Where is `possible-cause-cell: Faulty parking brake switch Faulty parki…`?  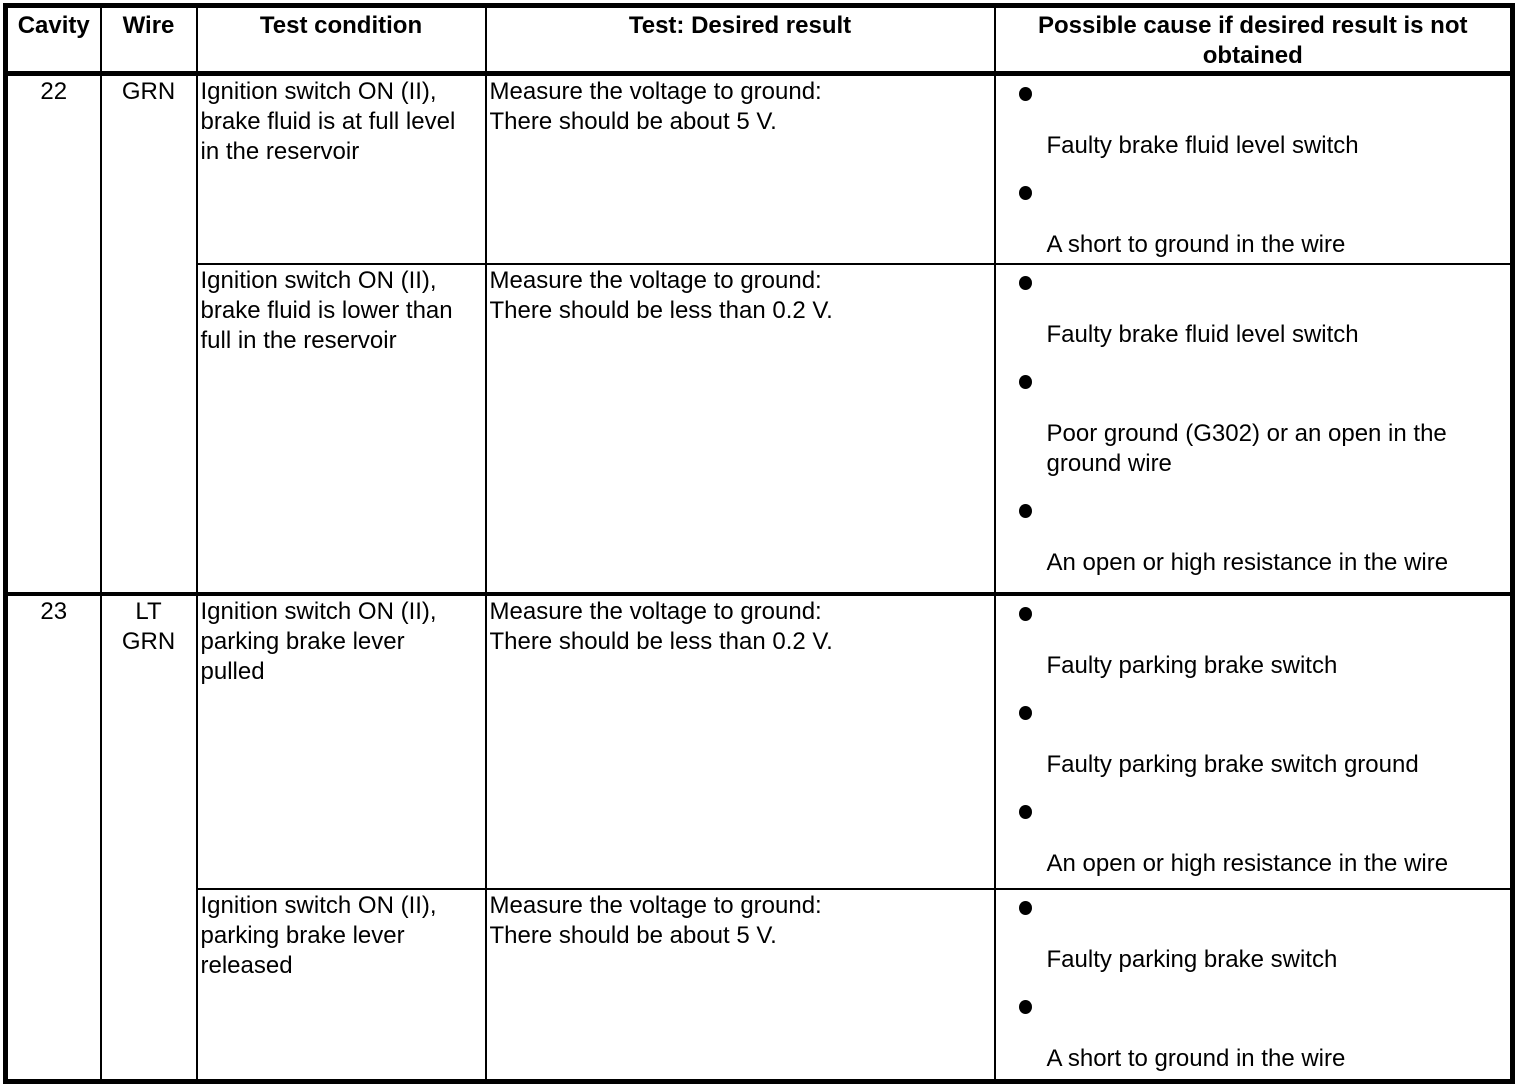 possible-cause-cell: Faulty parking brake switch Faulty parki… is located at coordinates (1253, 740).